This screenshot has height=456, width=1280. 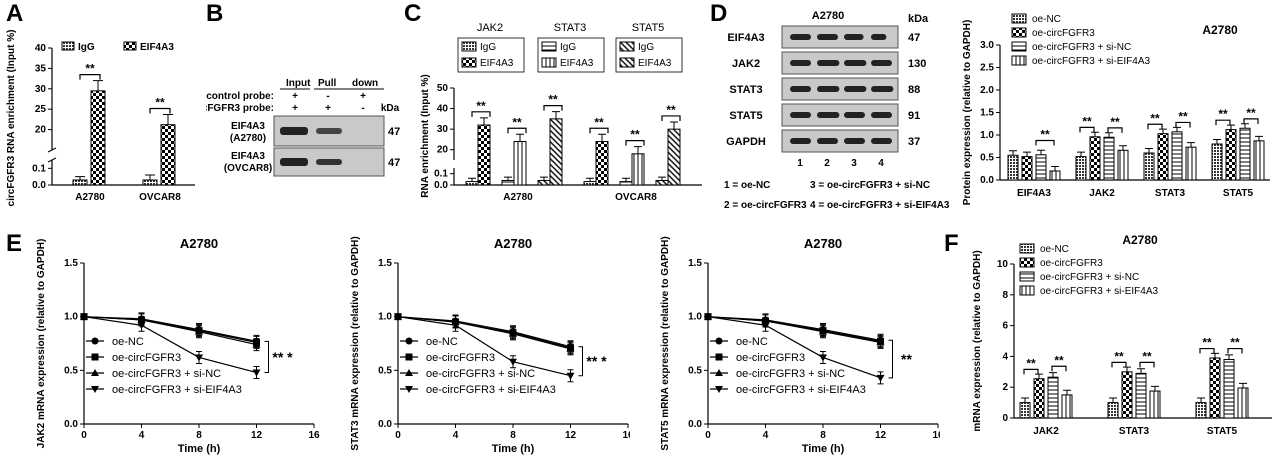 What do you see at coordinates (240, 96) in the screenshot?
I see `probe-label-control: control probe:` at bounding box center [240, 96].